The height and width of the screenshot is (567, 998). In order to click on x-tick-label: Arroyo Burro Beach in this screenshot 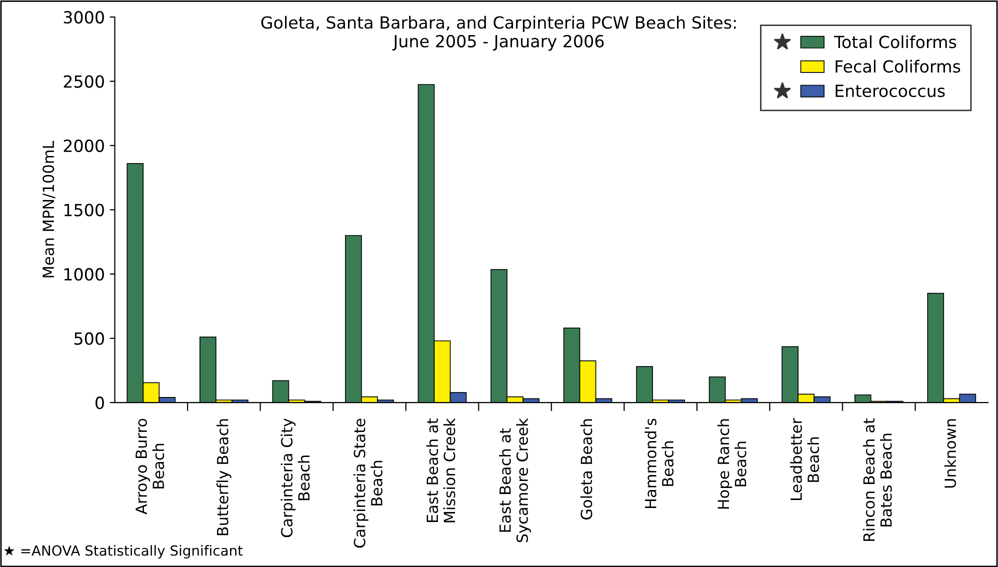, I will do `click(150, 466)`.